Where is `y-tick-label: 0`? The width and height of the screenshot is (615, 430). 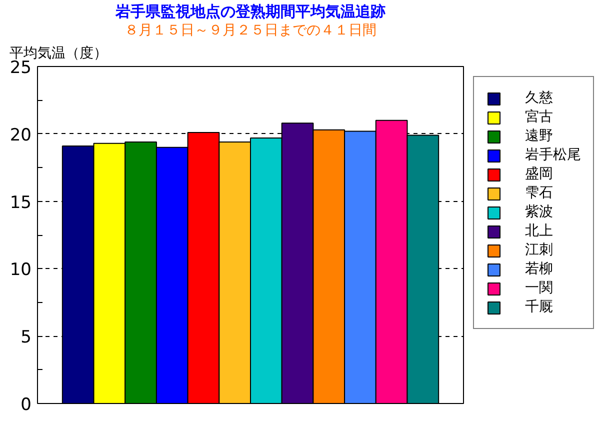
y-tick-label: 0 is located at coordinates (26, 405).